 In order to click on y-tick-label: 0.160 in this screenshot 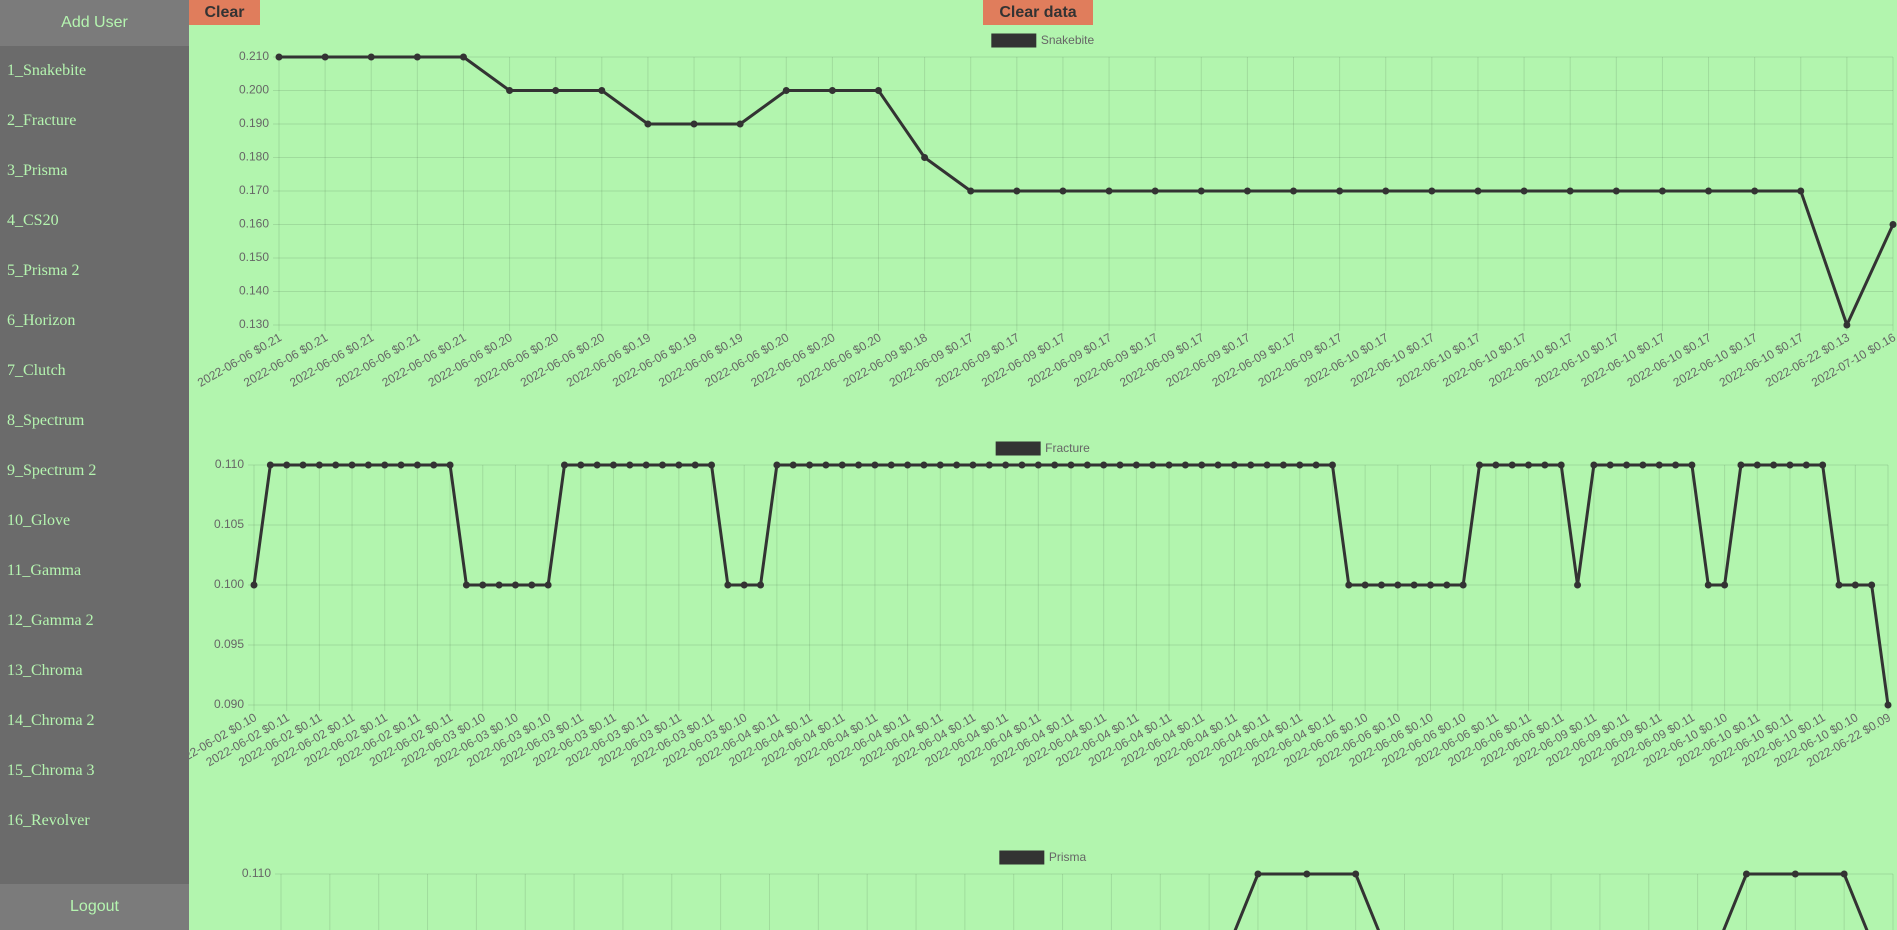, I will do `click(254, 224)`.